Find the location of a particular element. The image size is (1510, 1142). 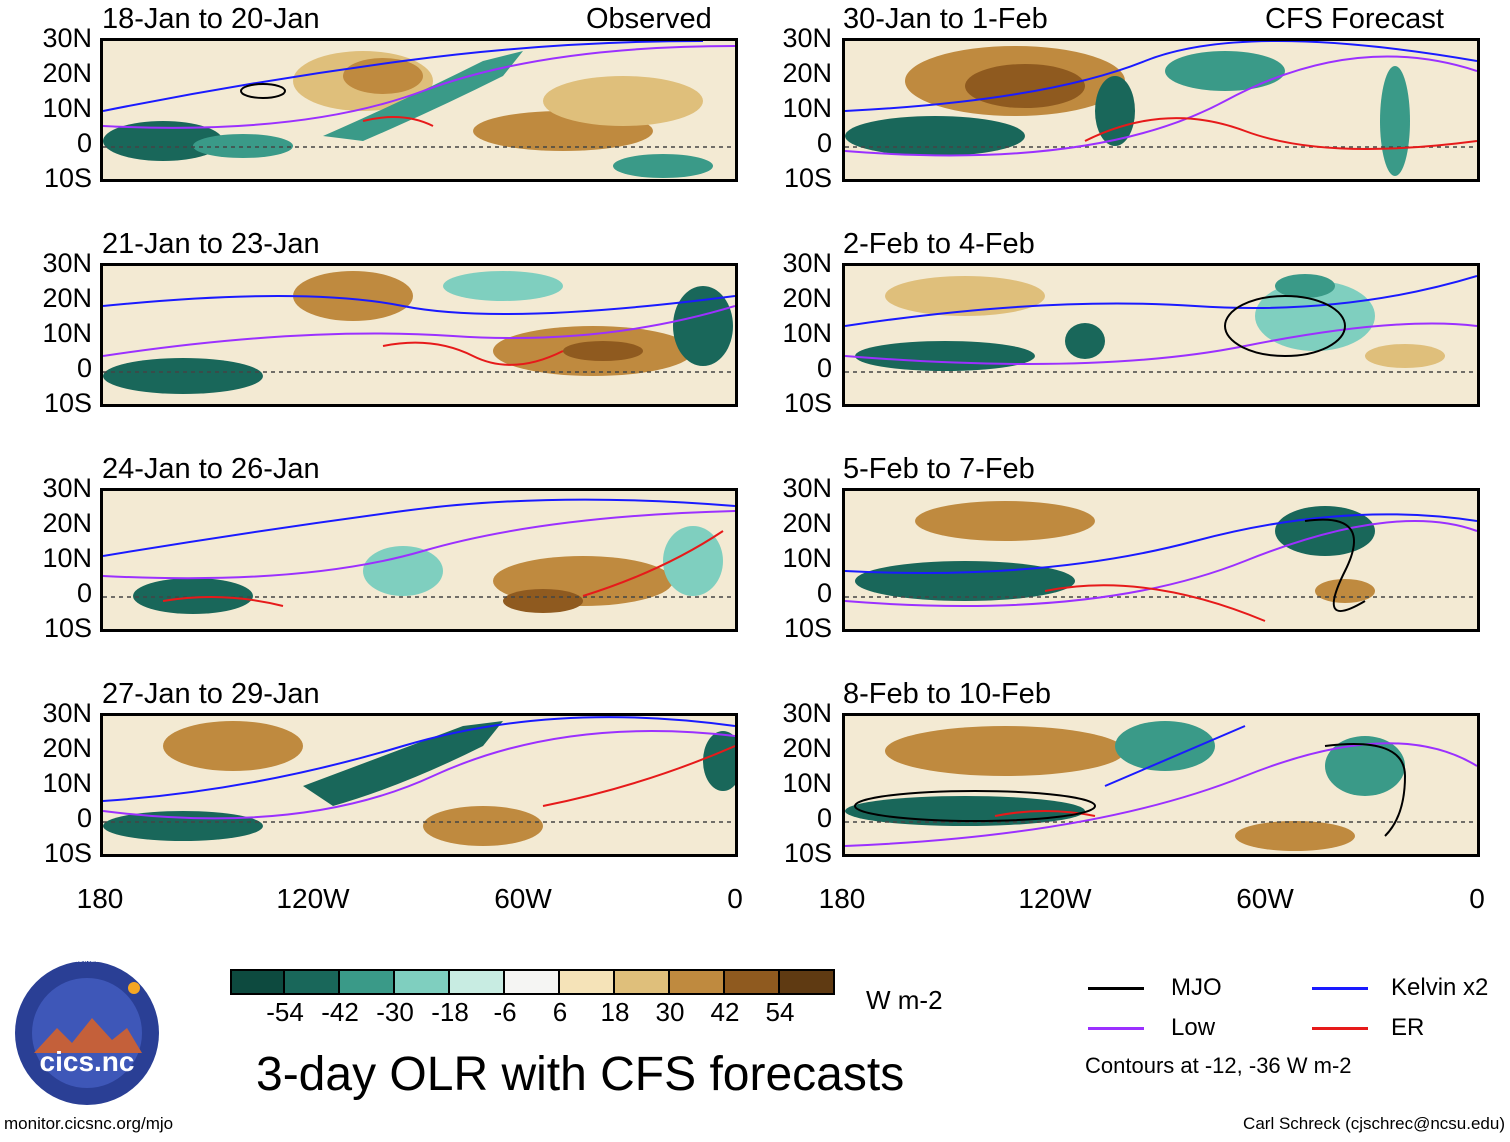

map-panel-27jan is located at coordinates (419, 785).